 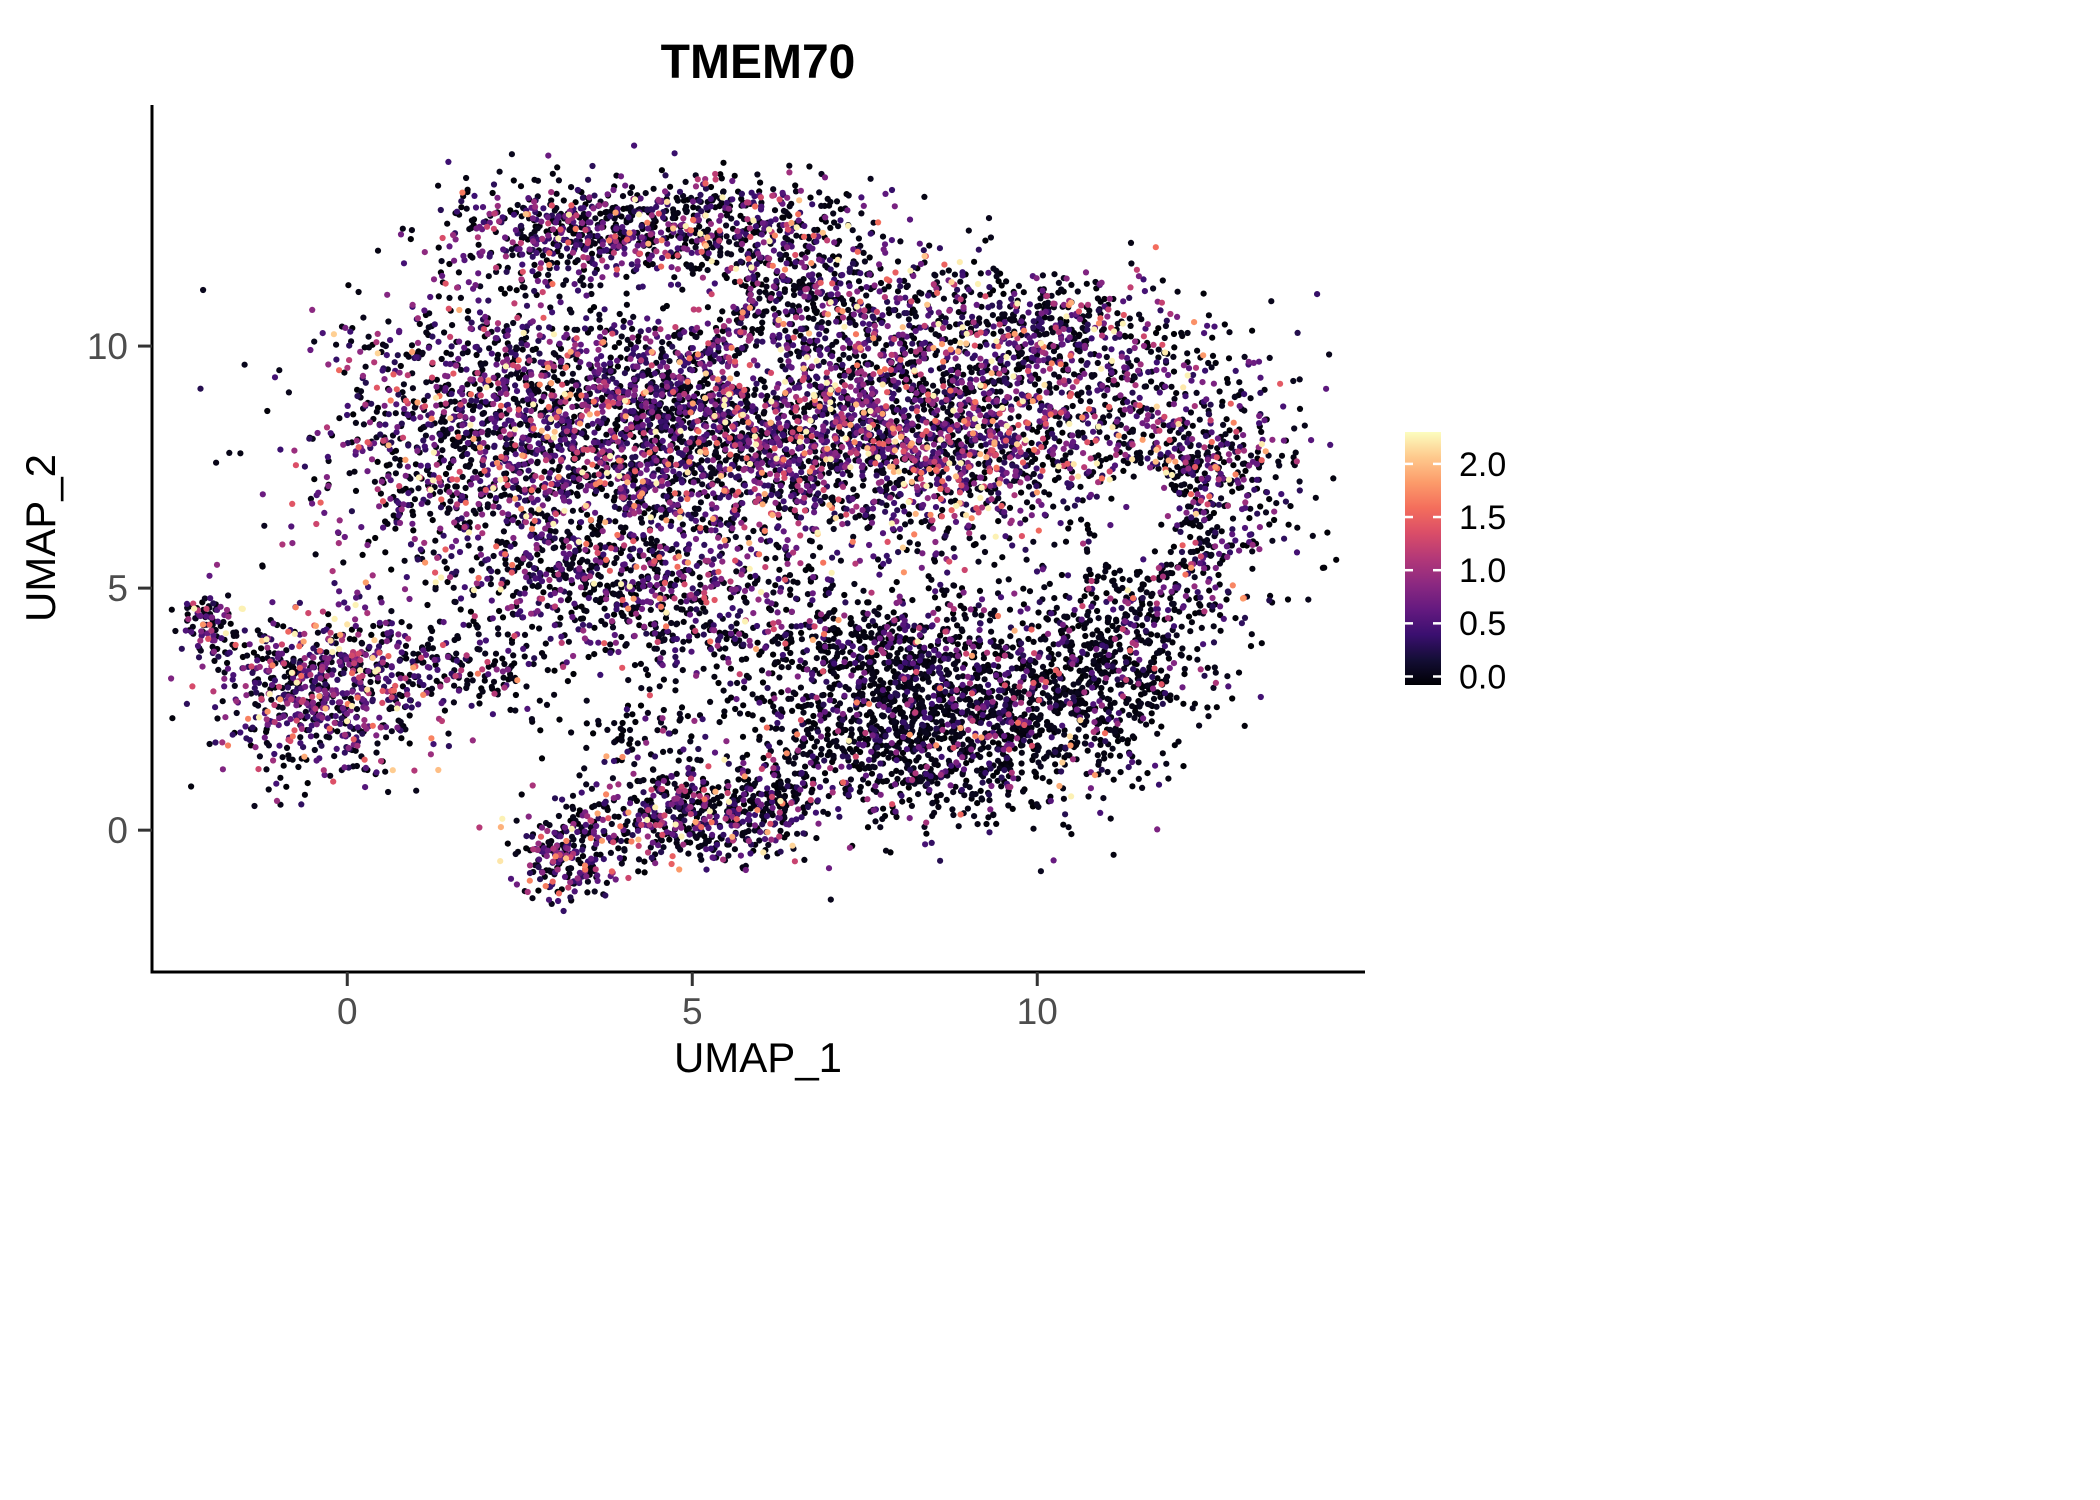 I want to click on colorbar-tick-marks, so click(x=1423, y=570).